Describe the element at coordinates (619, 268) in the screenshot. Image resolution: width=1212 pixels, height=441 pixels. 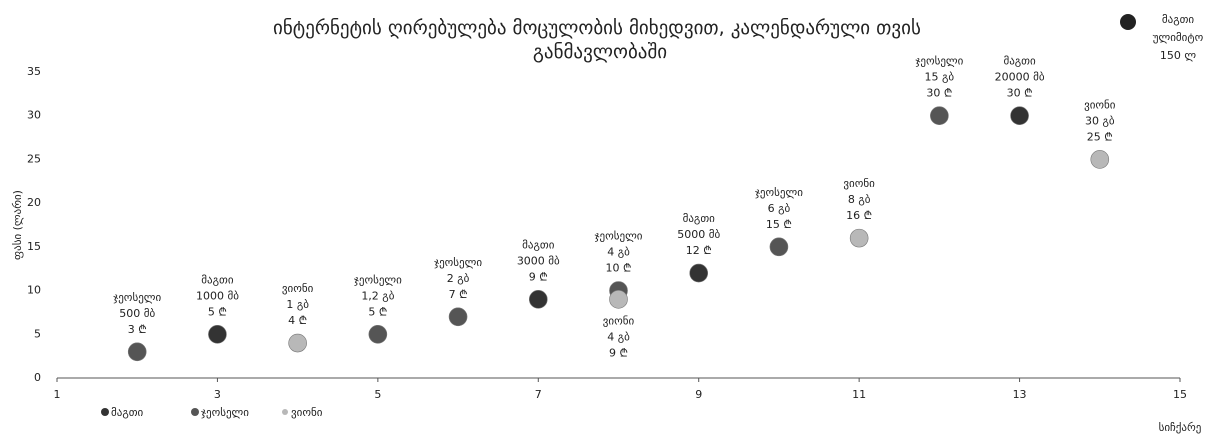
I see `data-label: 10 ₾` at that location.